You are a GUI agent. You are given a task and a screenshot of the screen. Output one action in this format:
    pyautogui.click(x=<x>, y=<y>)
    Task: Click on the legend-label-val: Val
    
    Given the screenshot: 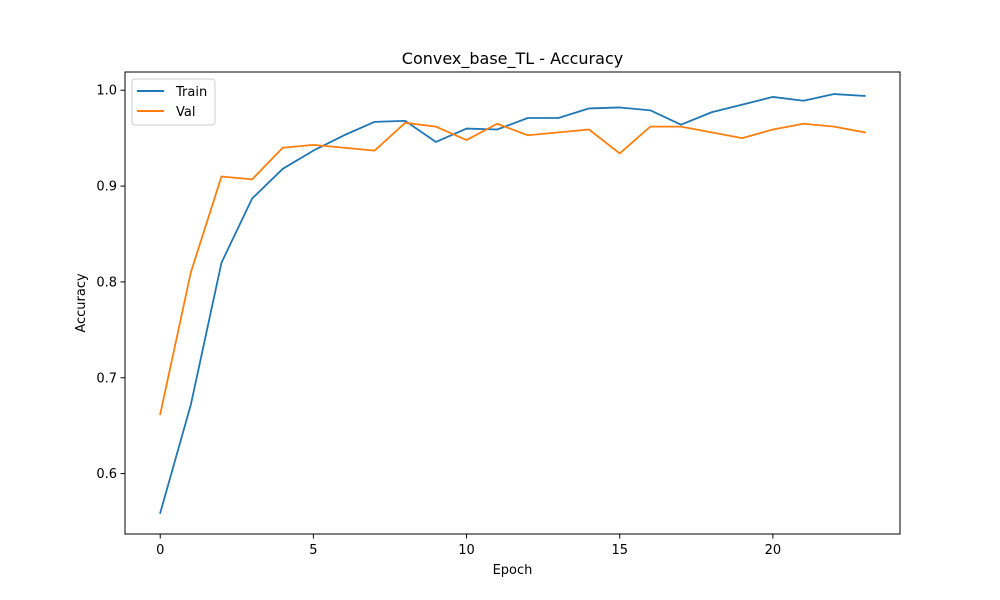 What is the action you would take?
    pyautogui.click(x=185, y=112)
    